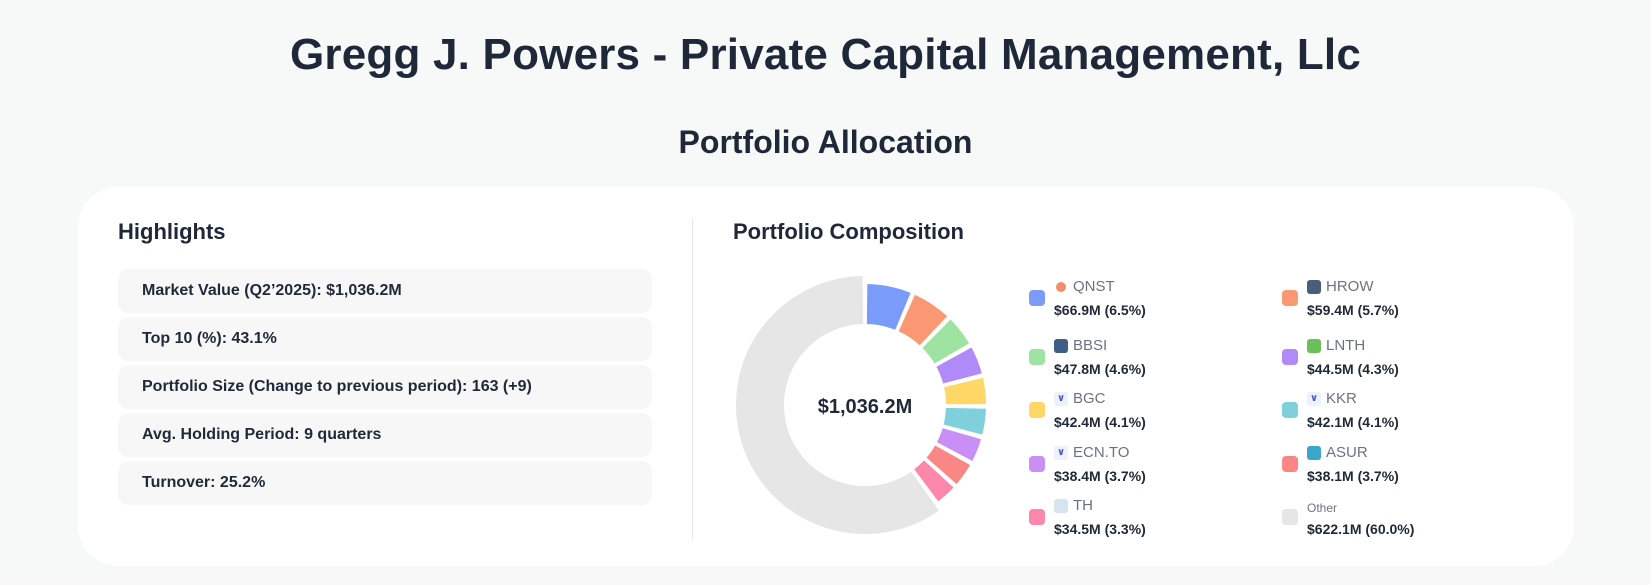  I want to click on legend-value: $44.5M (4.3%), so click(1353, 369).